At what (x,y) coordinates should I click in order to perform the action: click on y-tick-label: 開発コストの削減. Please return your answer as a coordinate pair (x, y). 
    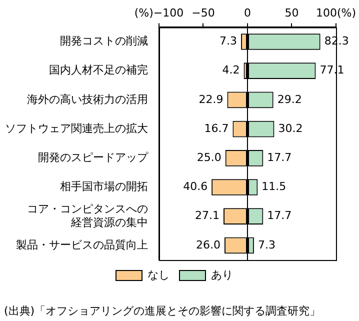
    Looking at the image, I should click on (104, 41).